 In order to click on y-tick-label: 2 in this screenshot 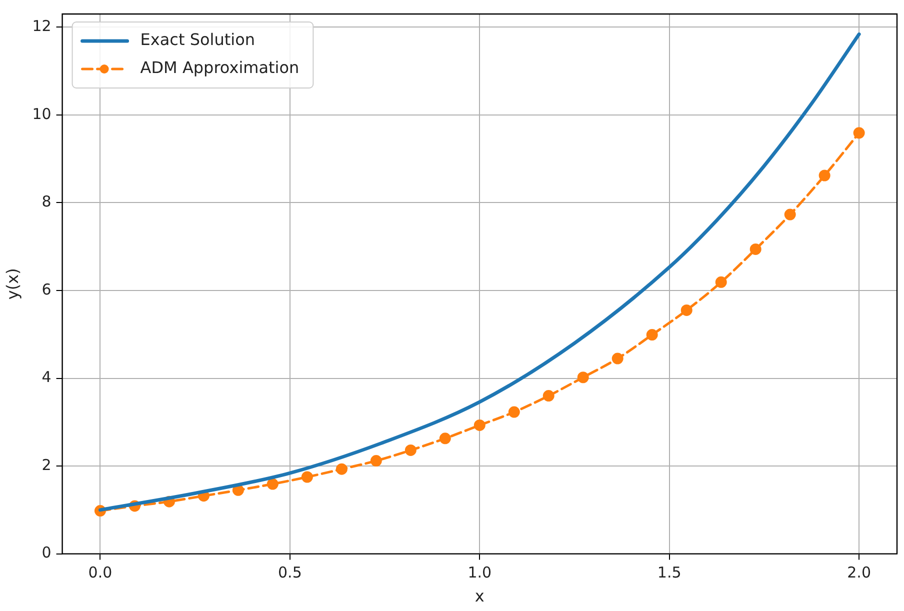, I will do `click(47, 465)`.